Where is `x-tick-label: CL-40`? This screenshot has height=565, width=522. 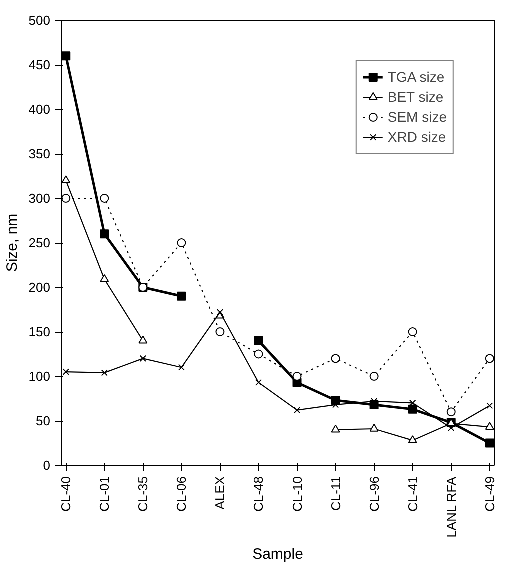
x-tick-label: CL-40 is located at coordinates (66, 494).